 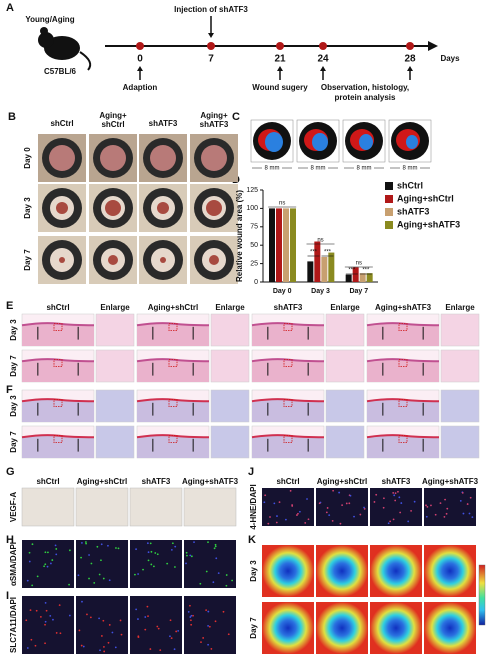 What do you see at coordinates (214, 158) in the screenshot?
I see `wound` at bounding box center [214, 158].